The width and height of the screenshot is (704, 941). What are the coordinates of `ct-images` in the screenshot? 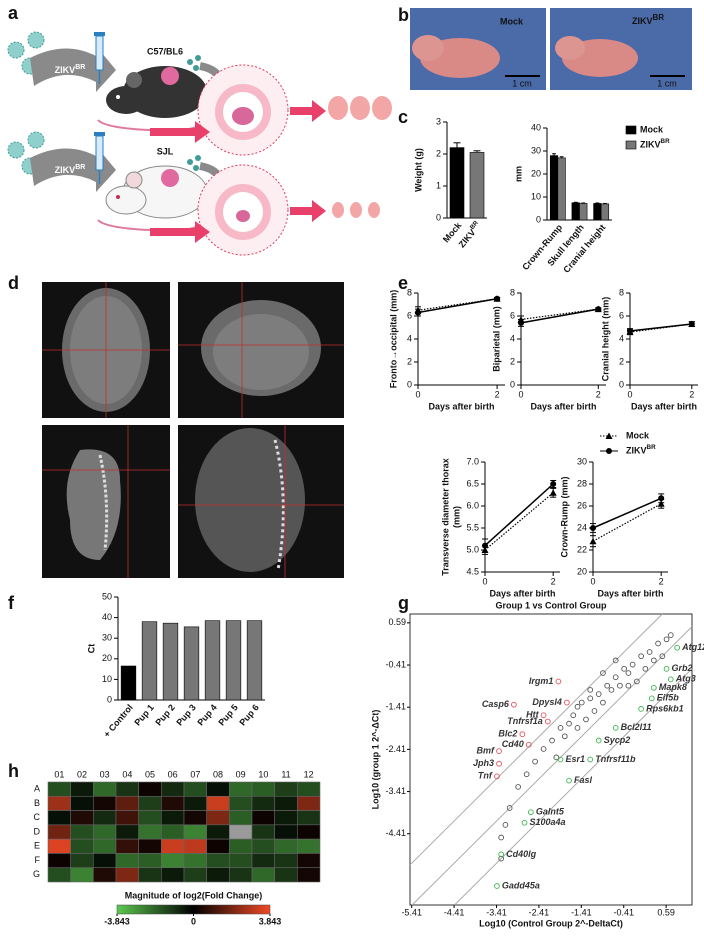 It's located at (193, 430).